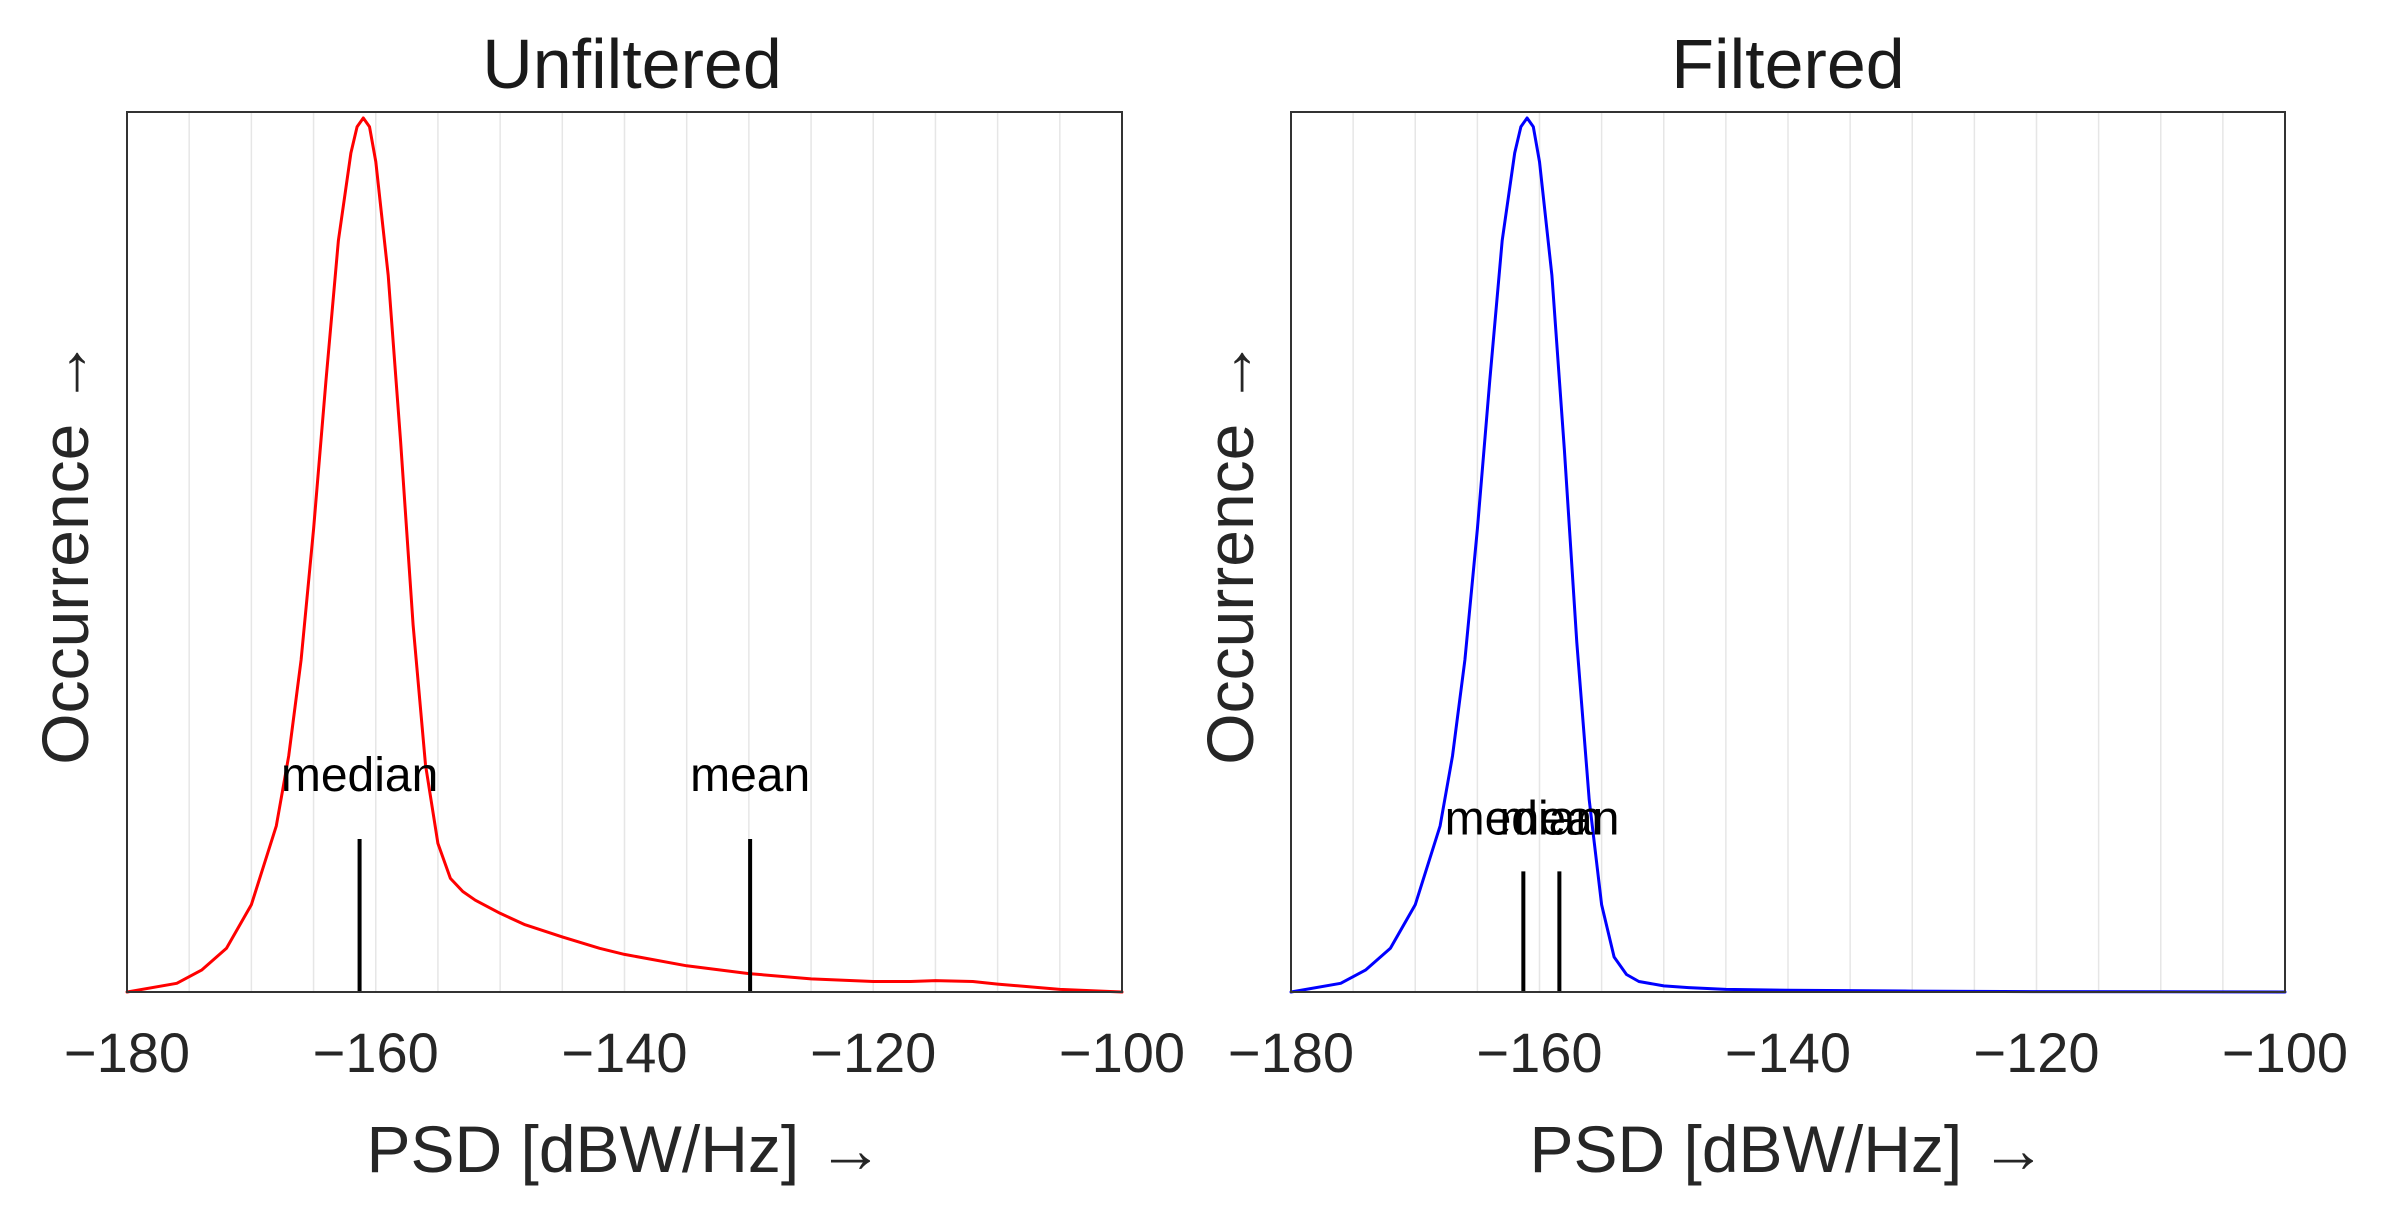 This screenshot has width=2386, height=1221. I want to click on chart-title: Filtered, so click(1787, 64).